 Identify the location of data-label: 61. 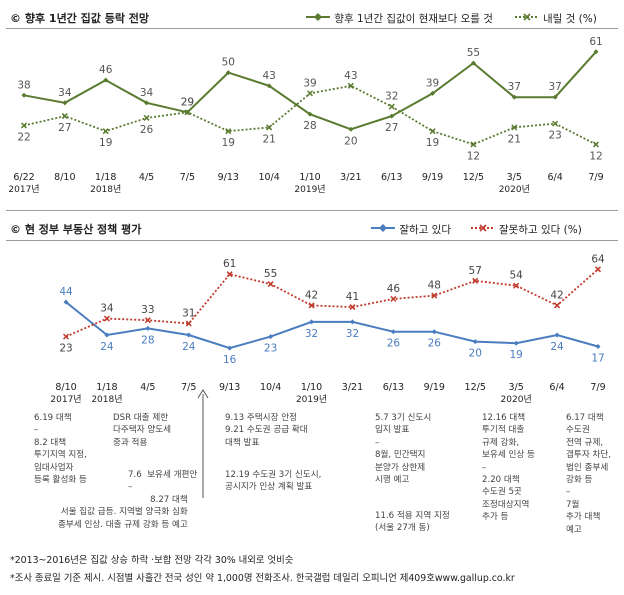
(595, 42).